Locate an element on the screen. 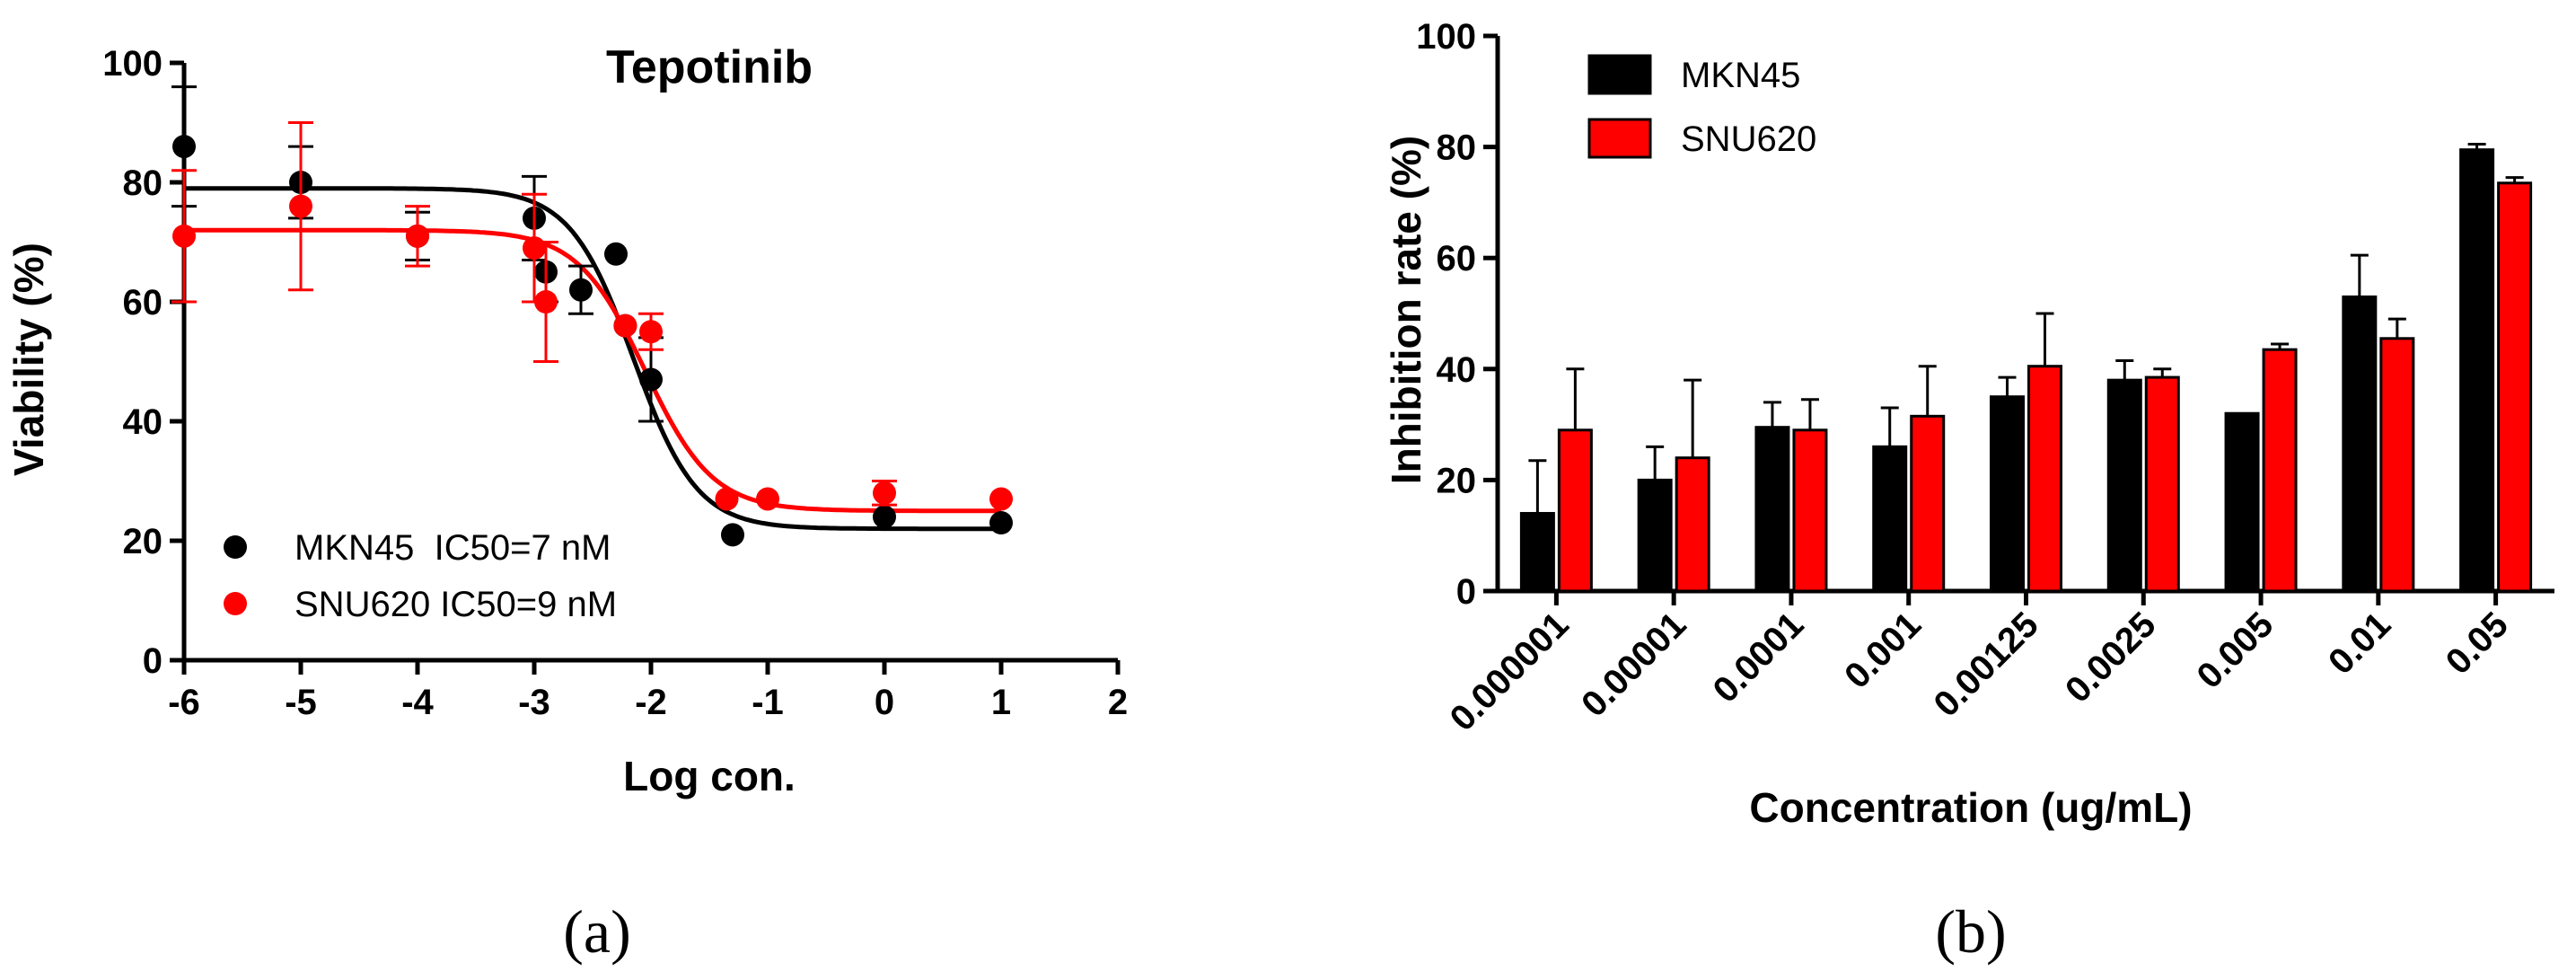  chart-a-legend-marker-mkn45 is located at coordinates (236, 547).